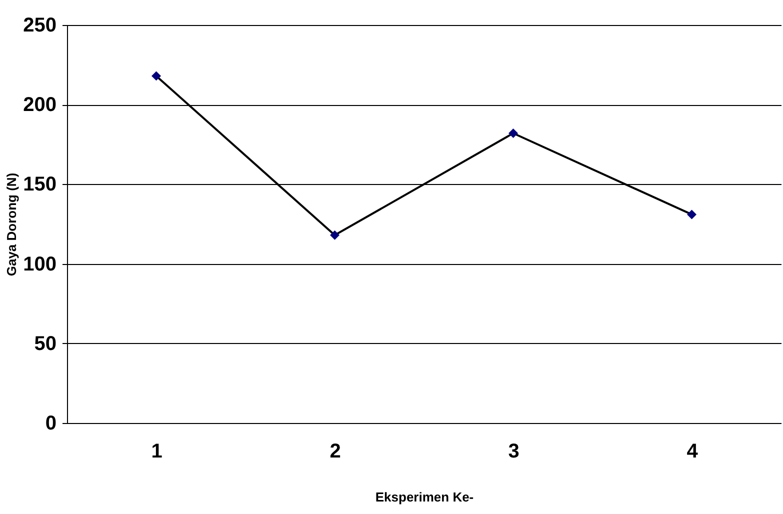 This screenshot has width=783, height=514. I want to click on x-tick-label: 4, so click(692, 451).